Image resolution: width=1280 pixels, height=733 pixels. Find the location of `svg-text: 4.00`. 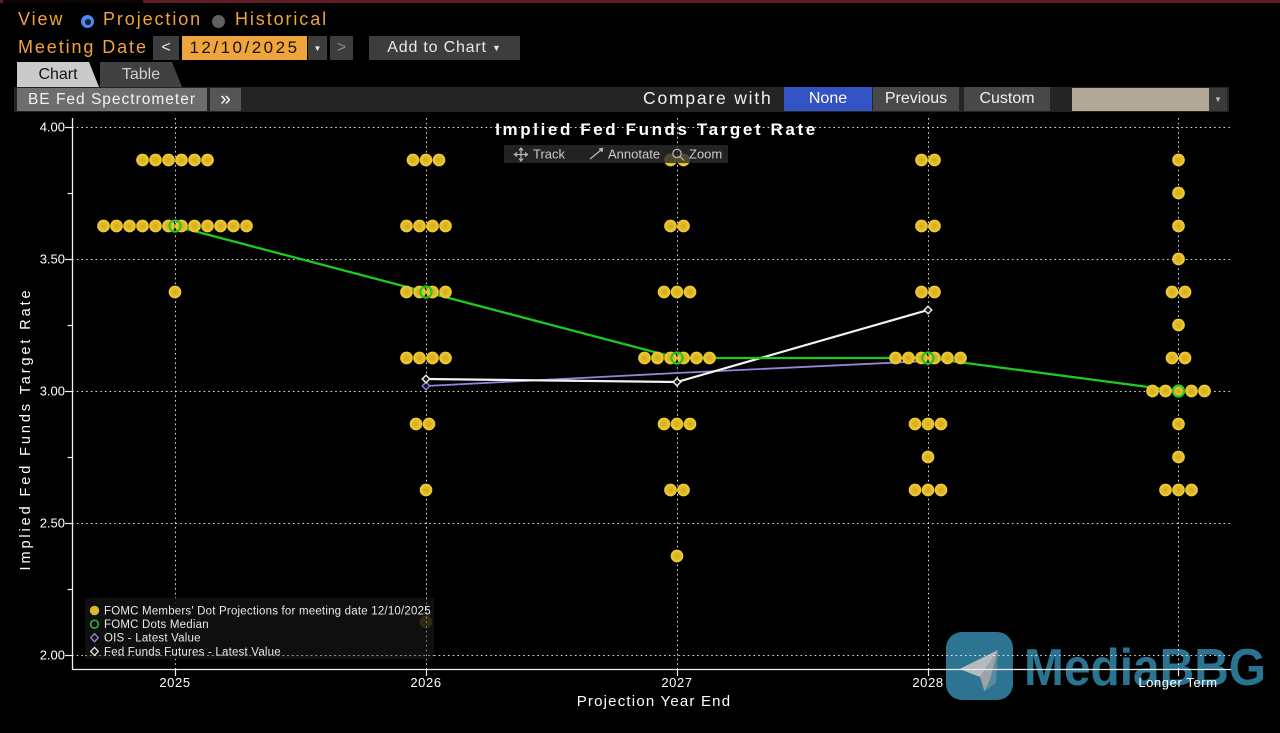

svg-text: 4.00 is located at coordinates (52, 127).